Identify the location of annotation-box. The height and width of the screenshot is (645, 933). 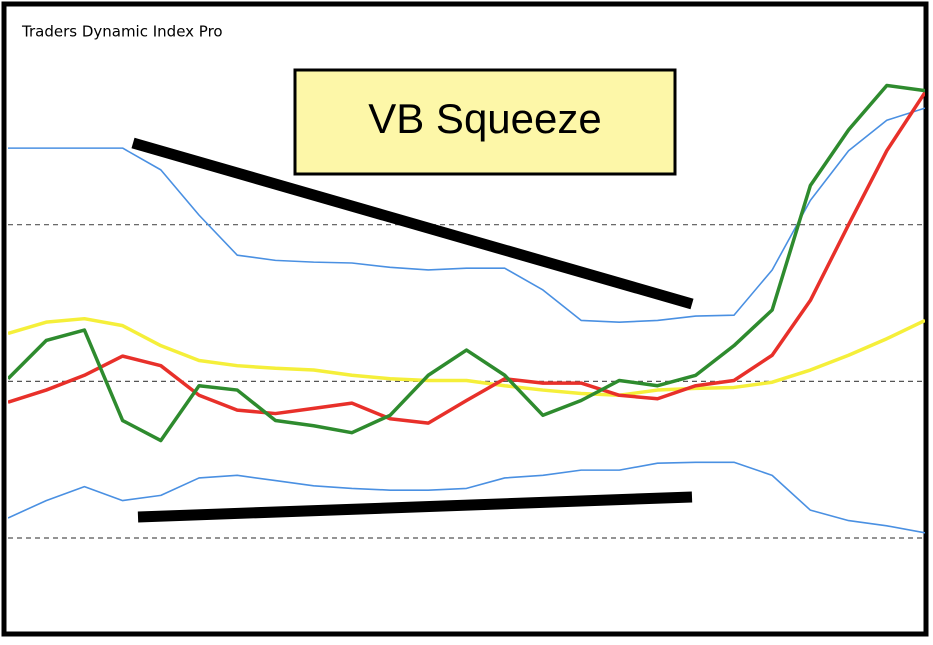
(485, 122).